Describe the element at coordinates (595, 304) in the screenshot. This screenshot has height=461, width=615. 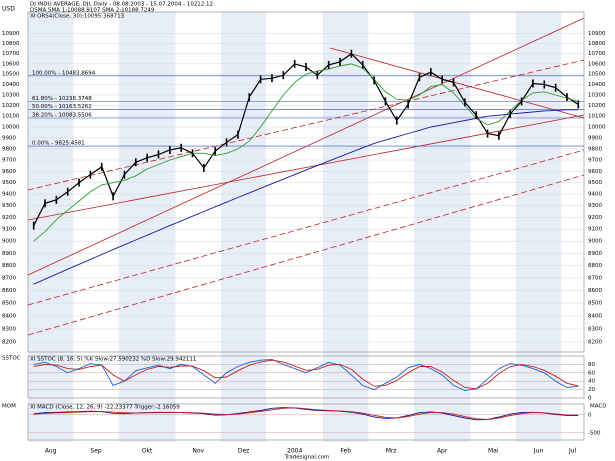
I see `y-tick-label: 8500` at that location.